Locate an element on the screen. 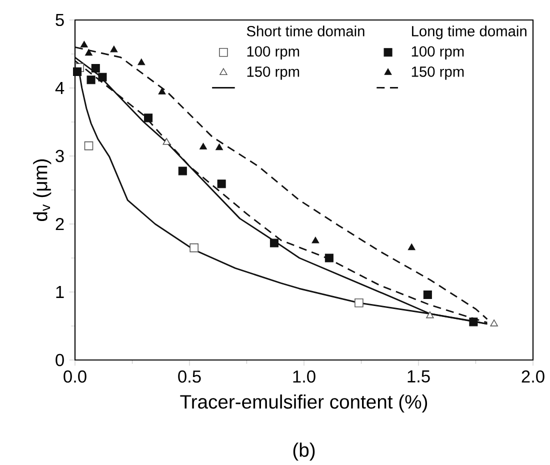 The image size is (550, 465). y-tick-label: 3 is located at coordinates (60, 156).